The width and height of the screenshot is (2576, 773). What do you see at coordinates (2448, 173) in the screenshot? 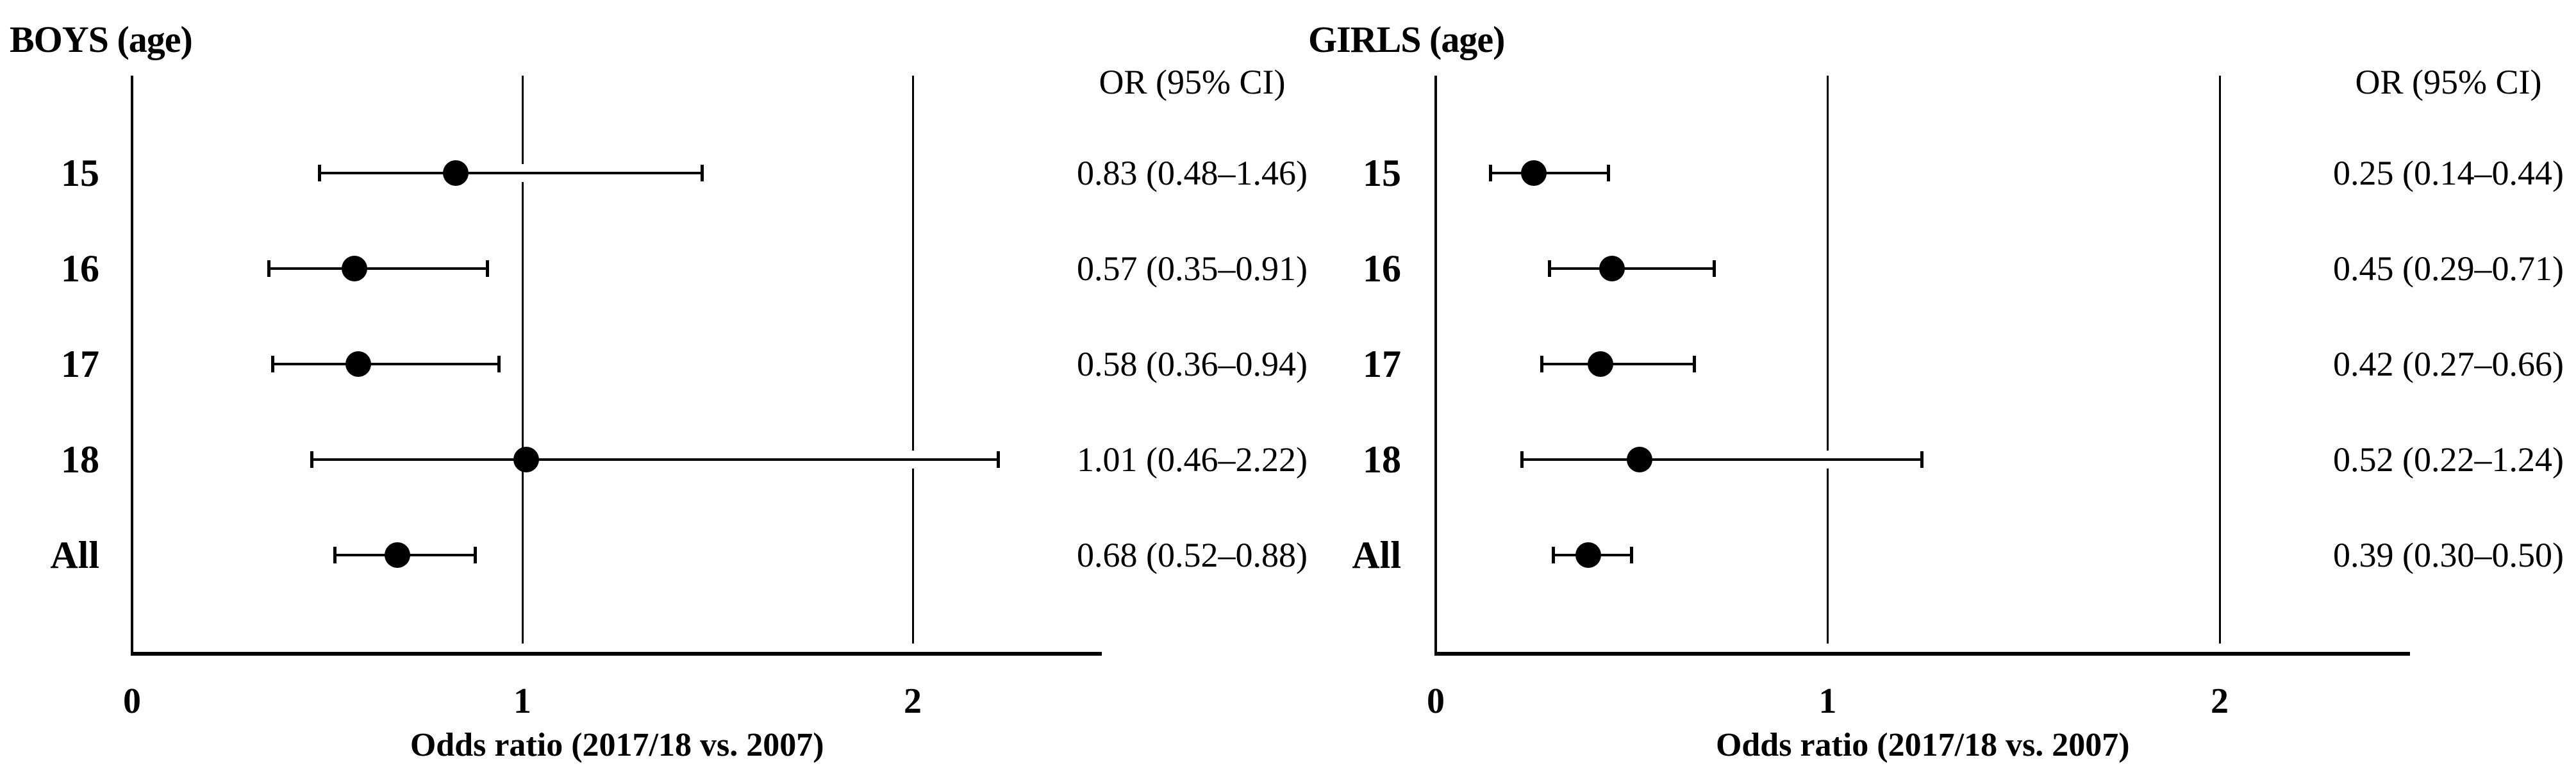
I see `or-ci-value: 0.25 (0.14–0.44)` at bounding box center [2448, 173].